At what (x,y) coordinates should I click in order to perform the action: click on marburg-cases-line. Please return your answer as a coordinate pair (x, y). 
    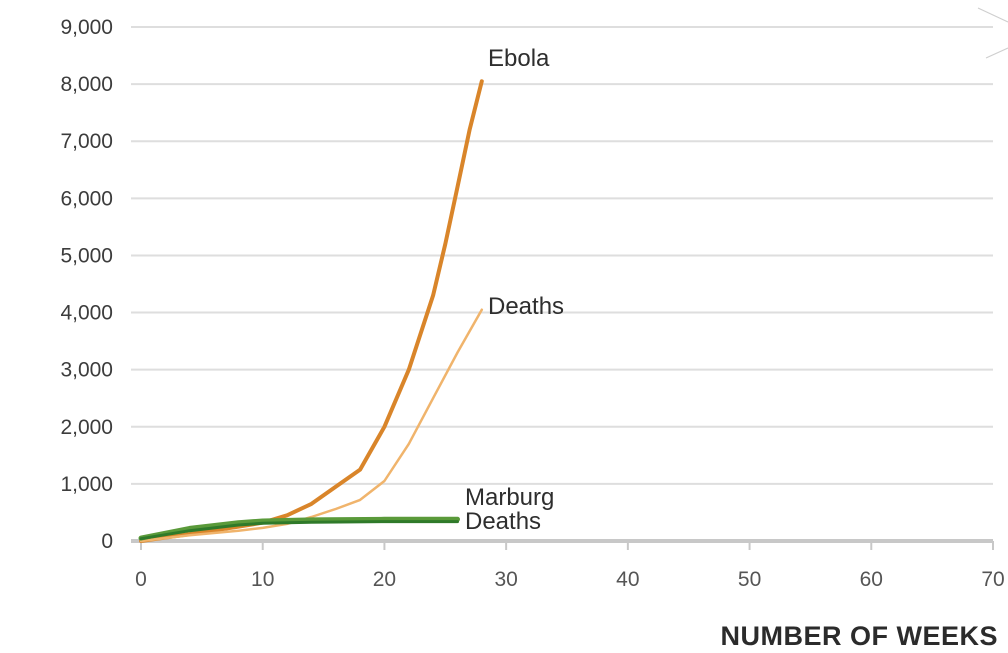
    Looking at the image, I should click on (299, 528).